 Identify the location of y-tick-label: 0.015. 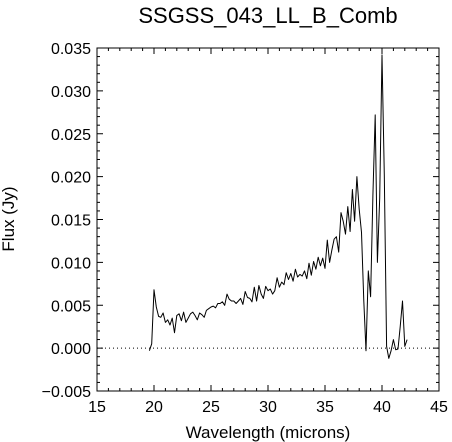
(71, 221).